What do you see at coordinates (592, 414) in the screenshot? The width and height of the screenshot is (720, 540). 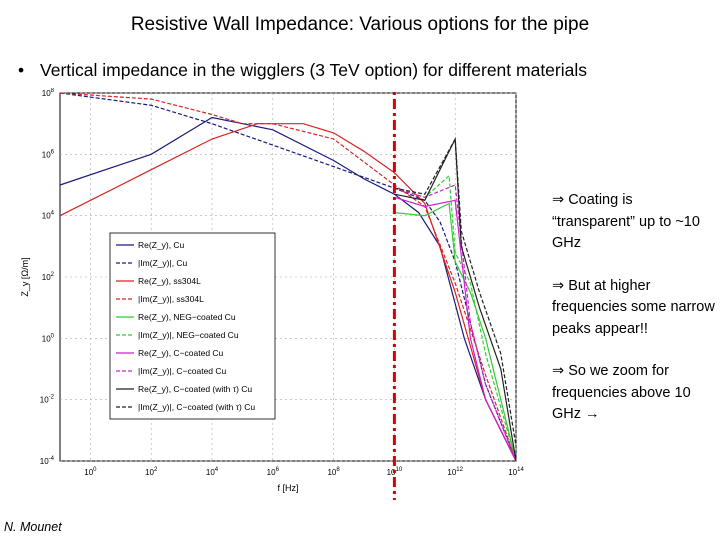 I see `right-arrow-icon: →` at bounding box center [592, 414].